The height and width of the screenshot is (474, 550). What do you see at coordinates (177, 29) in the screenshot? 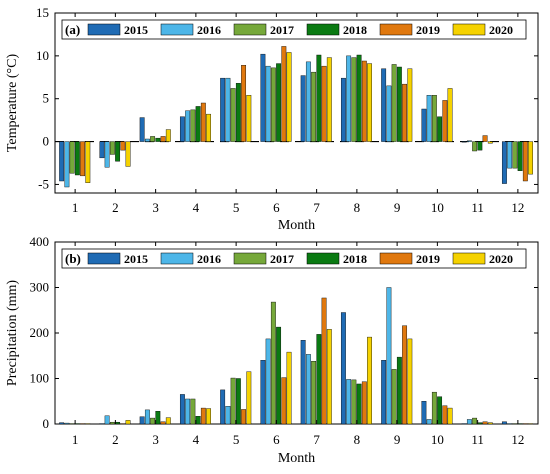
I see `legend-swatch-2016` at bounding box center [177, 29].